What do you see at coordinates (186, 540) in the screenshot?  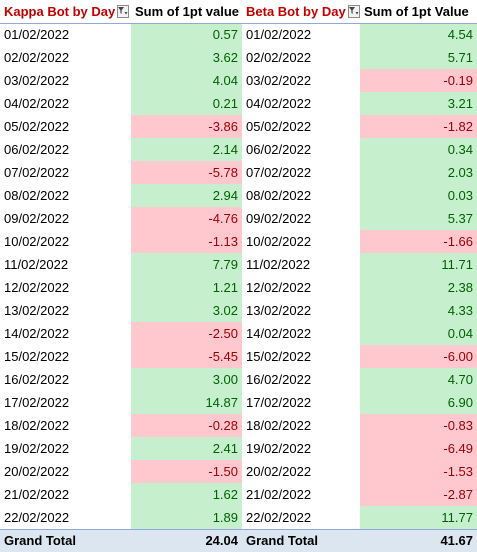 I see `grand-total-value: 24.04` at bounding box center [186, 540].